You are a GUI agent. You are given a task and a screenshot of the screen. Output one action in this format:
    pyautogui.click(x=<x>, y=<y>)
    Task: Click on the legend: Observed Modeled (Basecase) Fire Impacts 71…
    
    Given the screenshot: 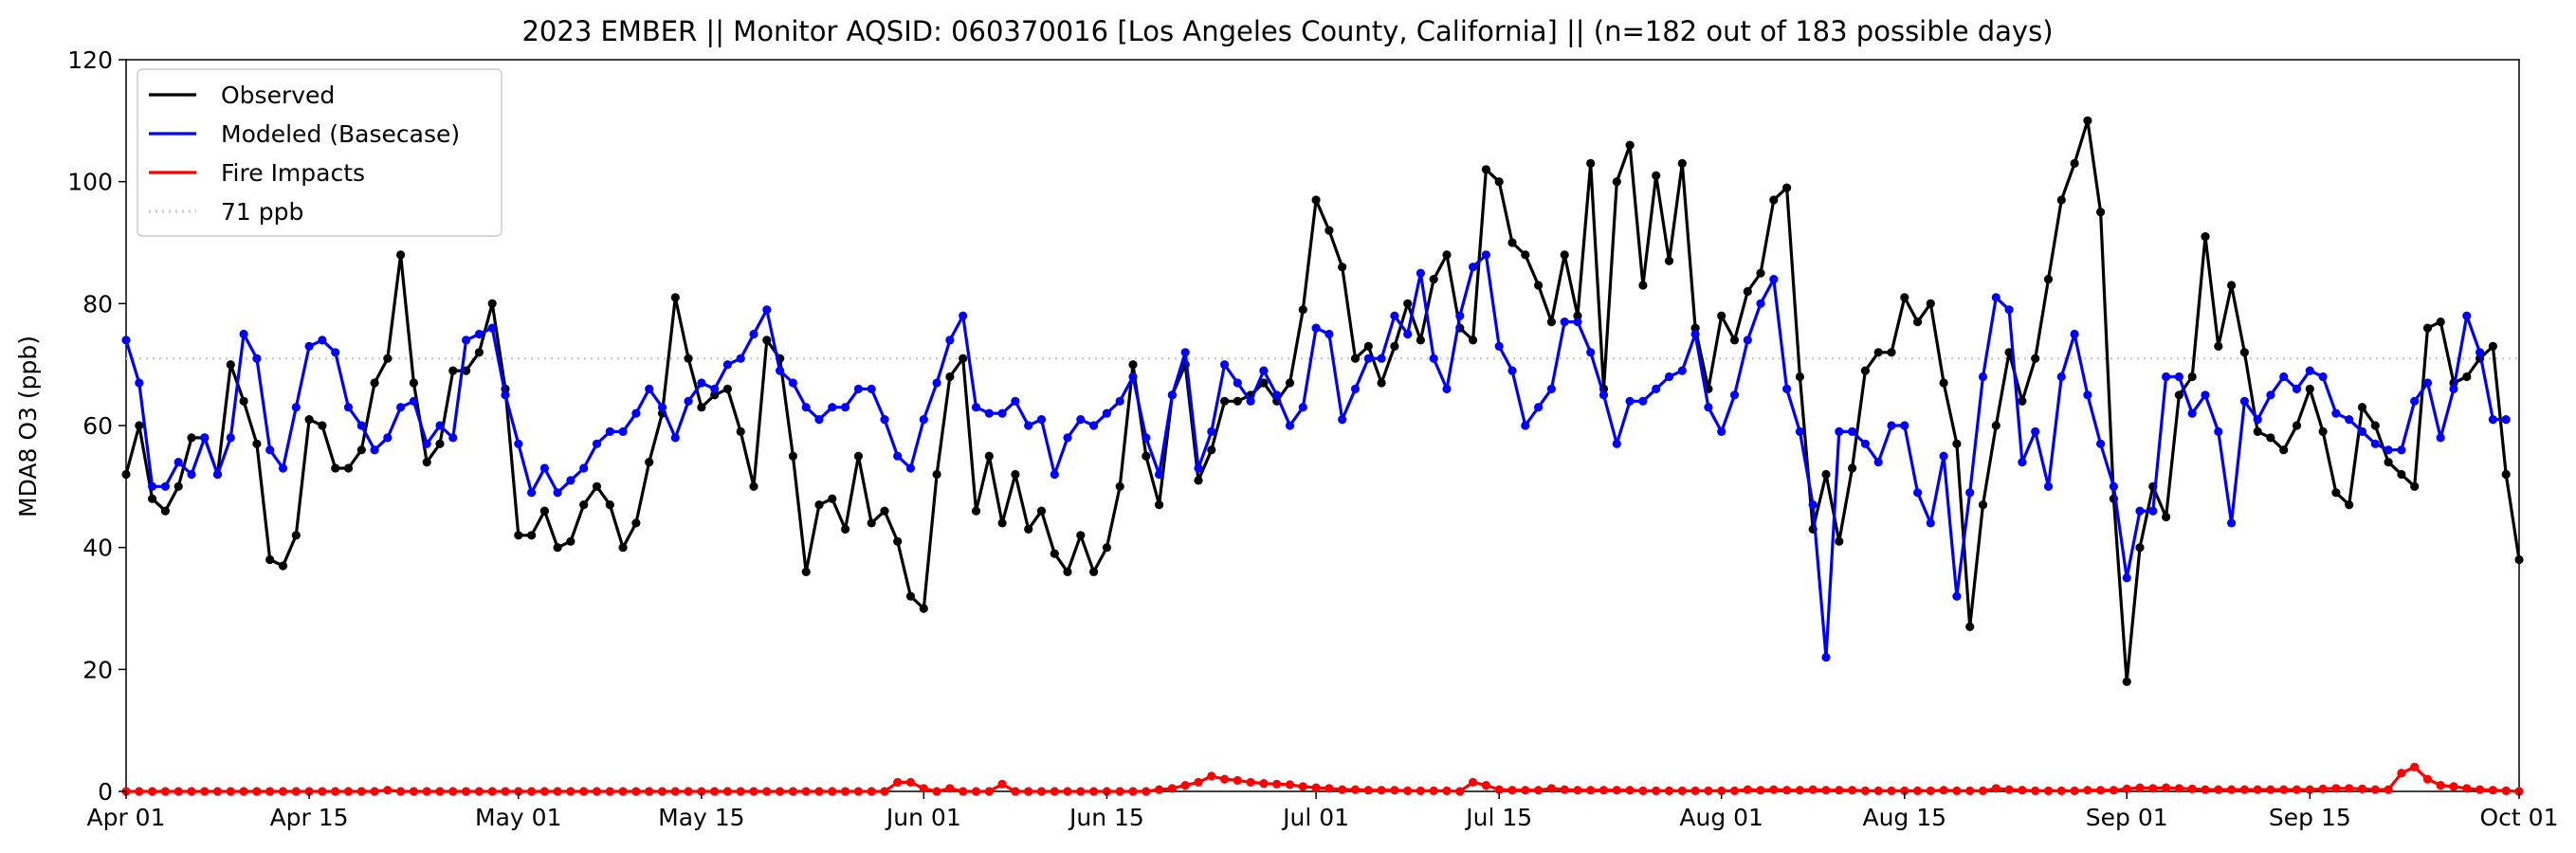 What is the action you would take?
    pyautogui.click(x=319, y=152)
    